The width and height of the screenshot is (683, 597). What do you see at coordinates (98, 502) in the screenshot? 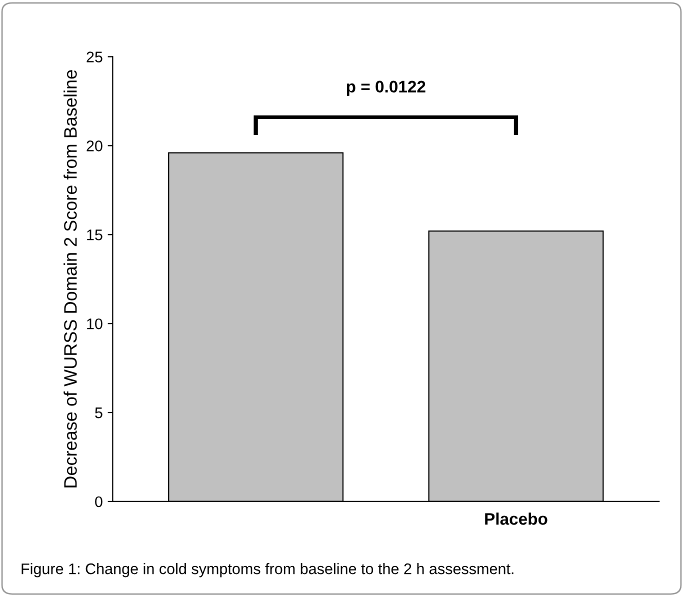
I see `y-tick-label: 0` at bounding box center [98, 502].